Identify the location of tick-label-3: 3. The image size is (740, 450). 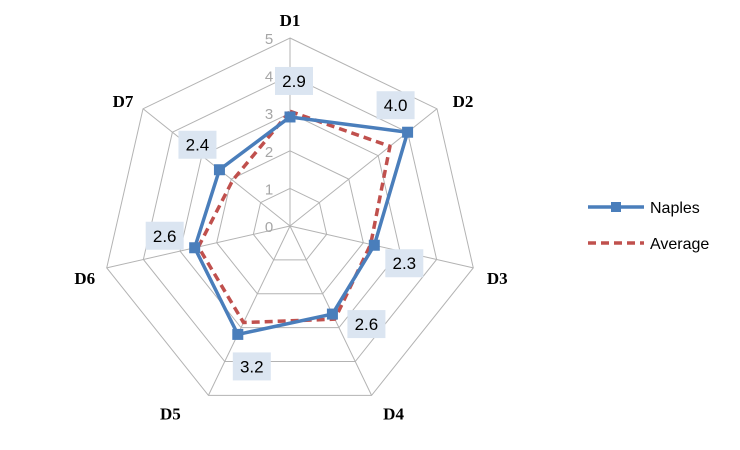
(269, 114).